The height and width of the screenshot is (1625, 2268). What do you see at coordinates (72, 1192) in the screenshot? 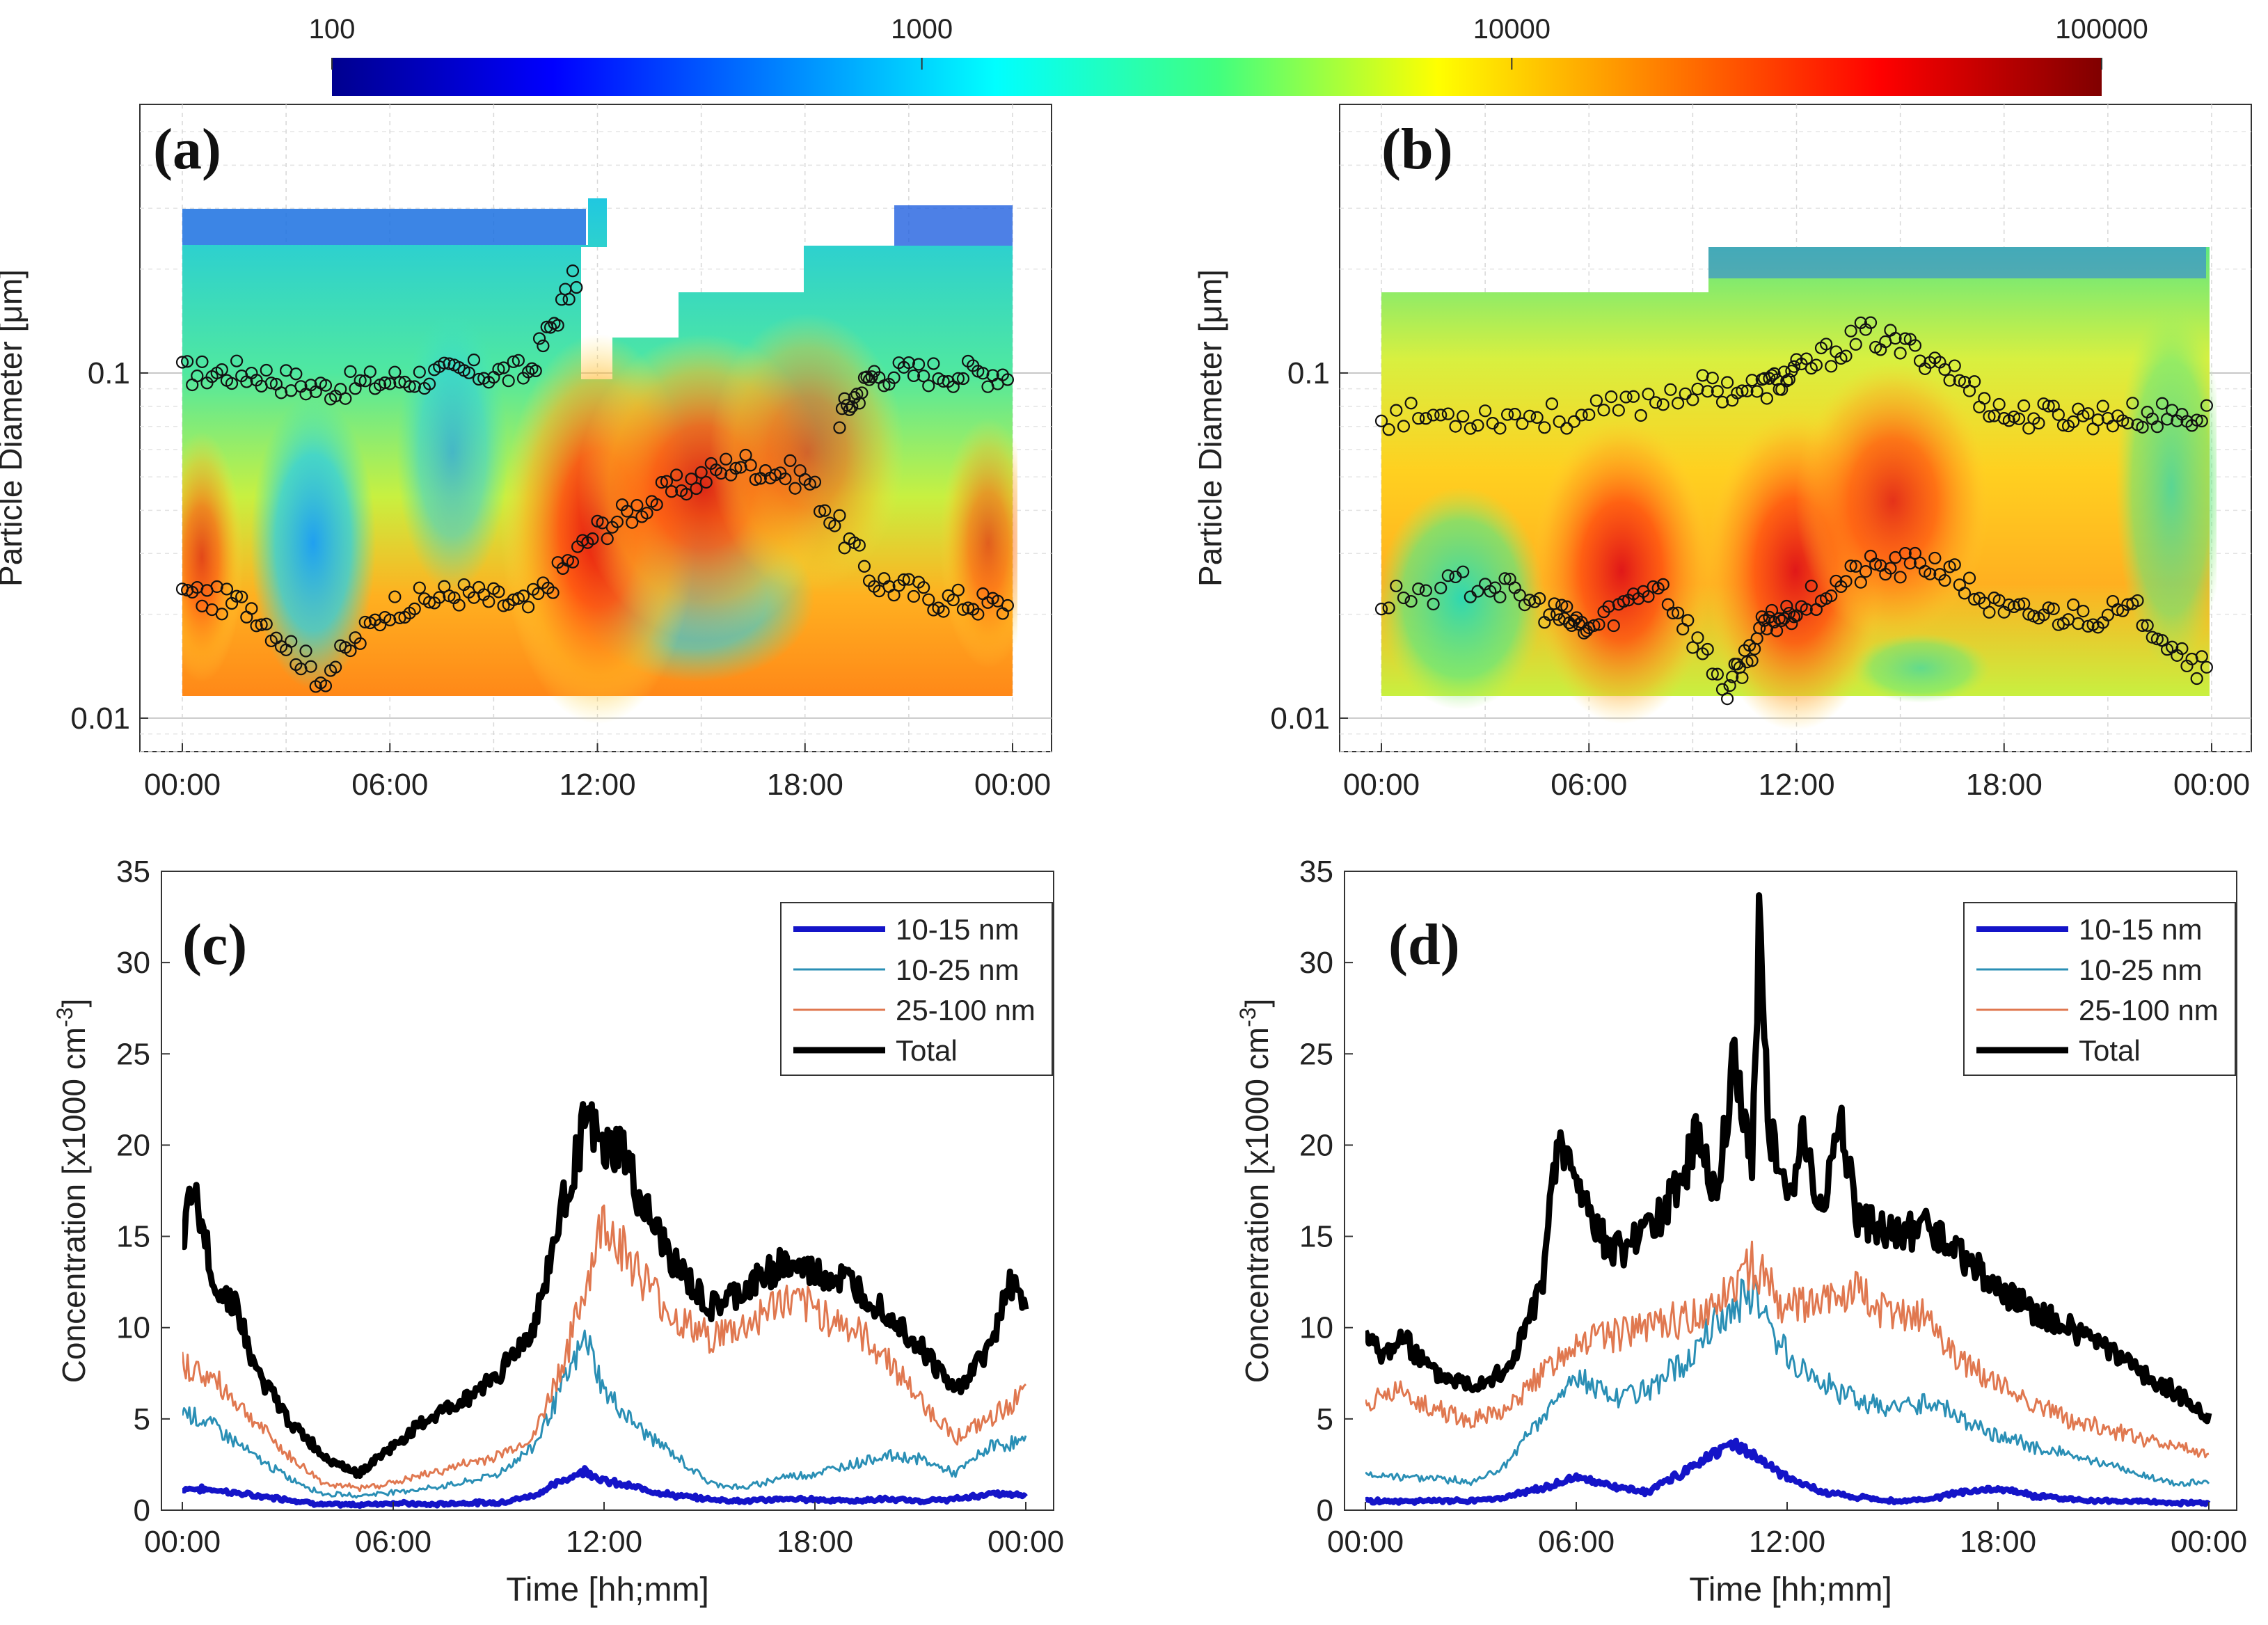
I see `y-axis-label: Concentration [x1000 cm-3]` at bounding box center [72, 1192].